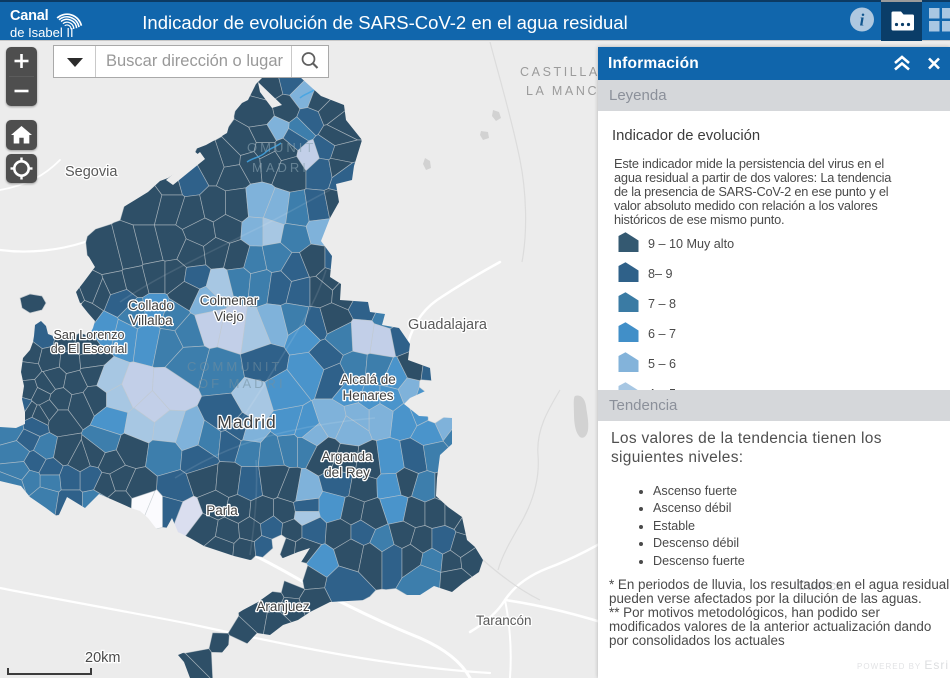  What do you see at coordinates (222, 510) in the screenshot?
I see `svg-text: Parla` at bounding box center [222, 510].